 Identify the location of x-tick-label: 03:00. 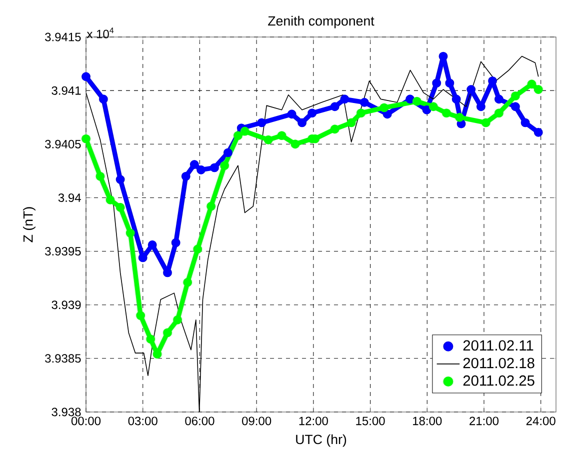
(143, 421).